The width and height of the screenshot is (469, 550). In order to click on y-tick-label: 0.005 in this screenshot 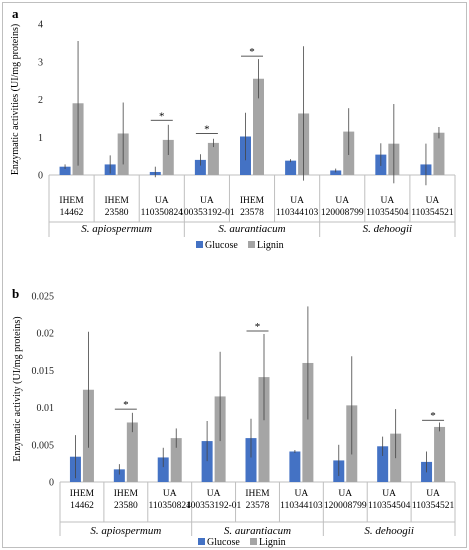, I will do `click(43, 445)`.